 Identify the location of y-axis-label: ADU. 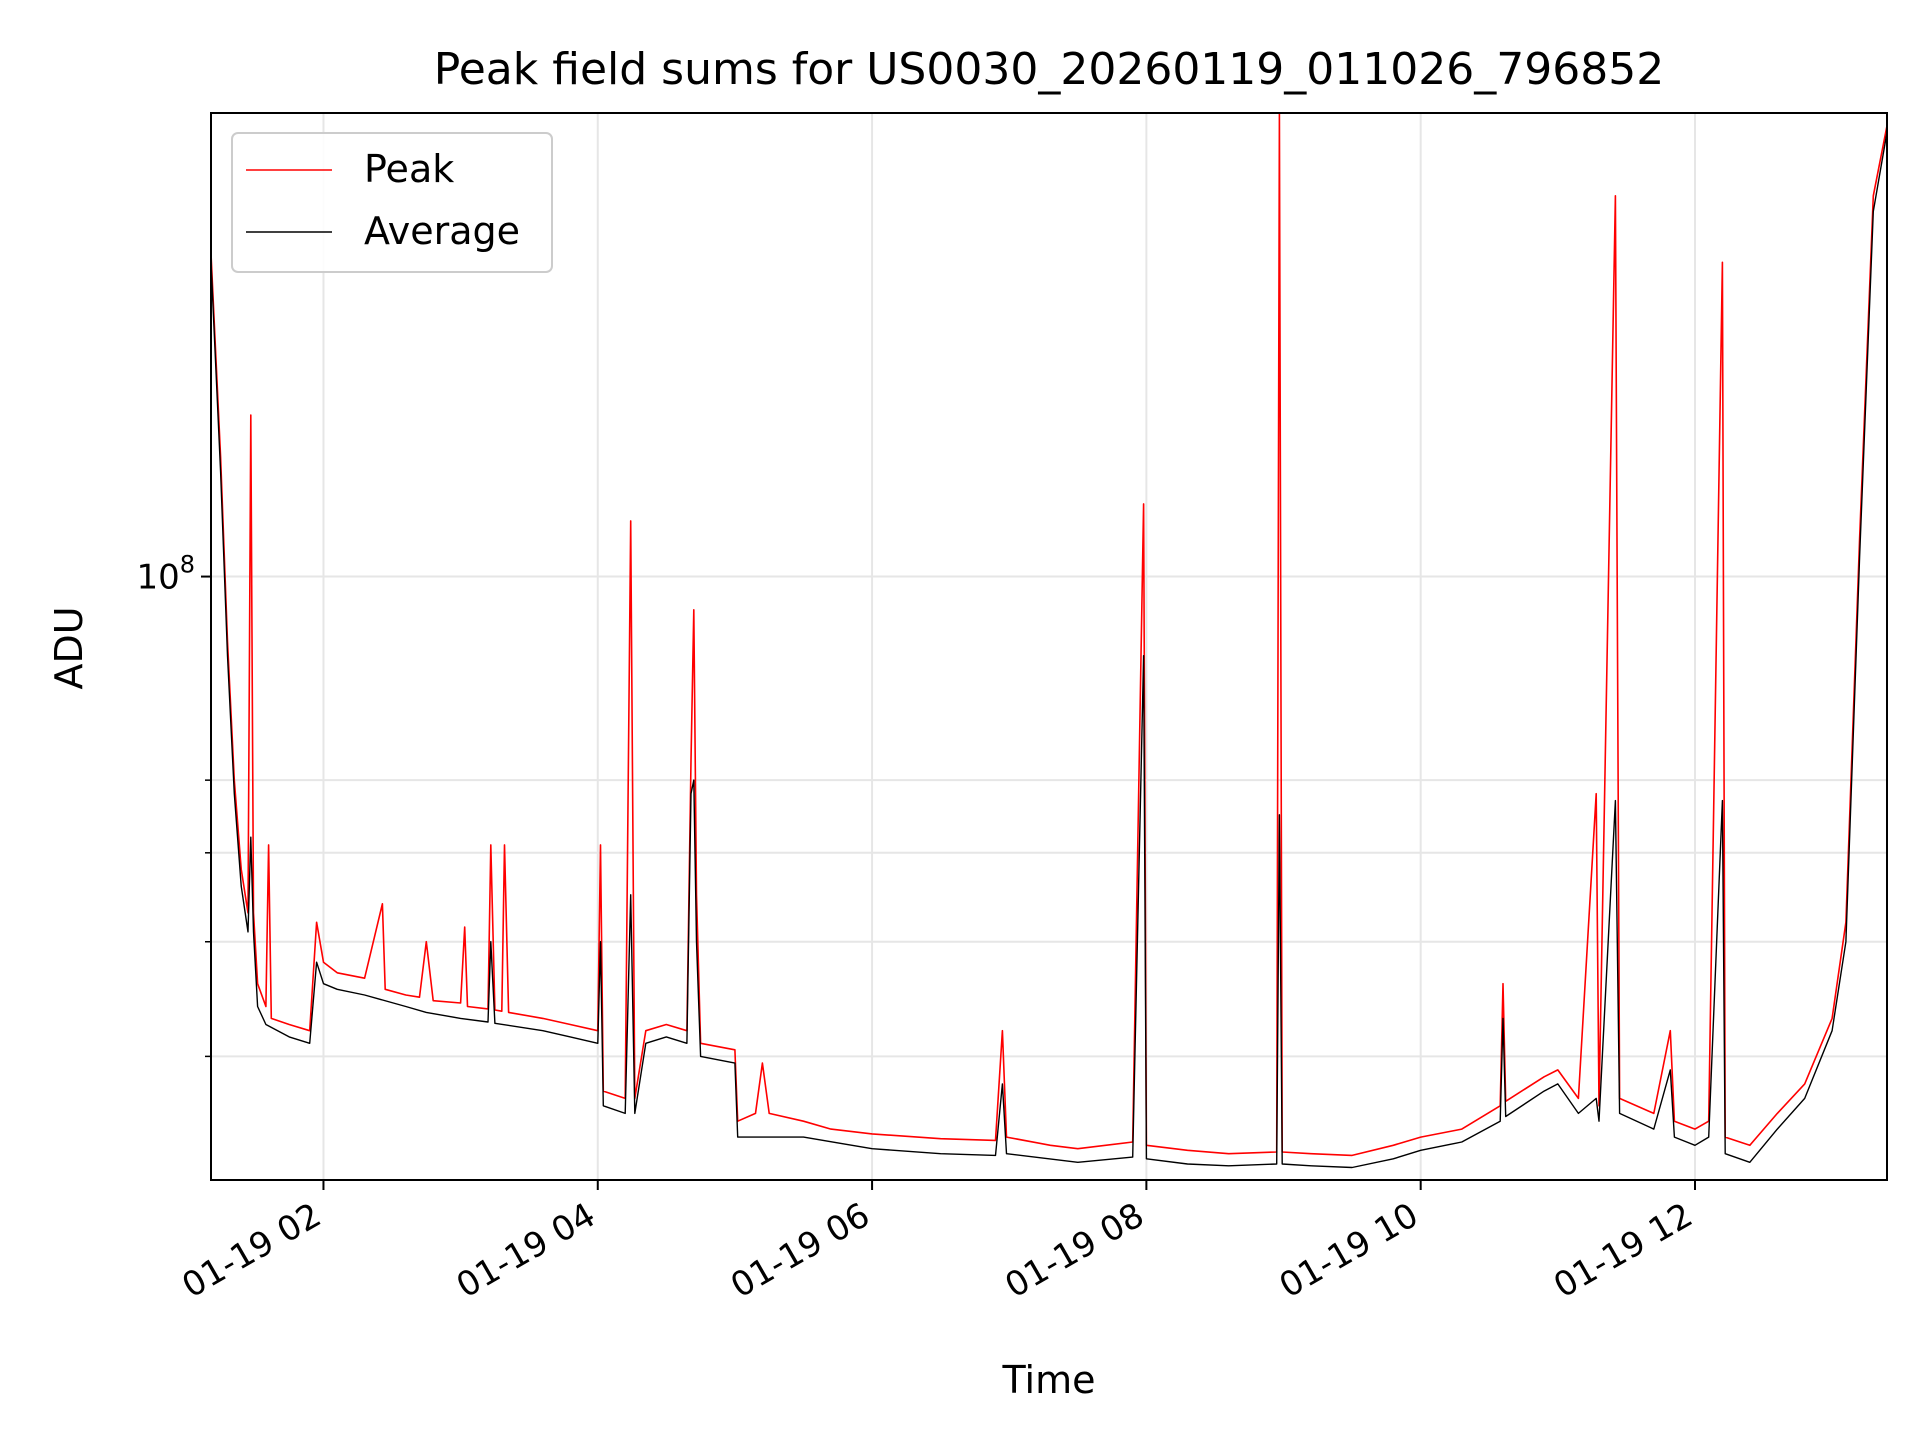
(69, 647).